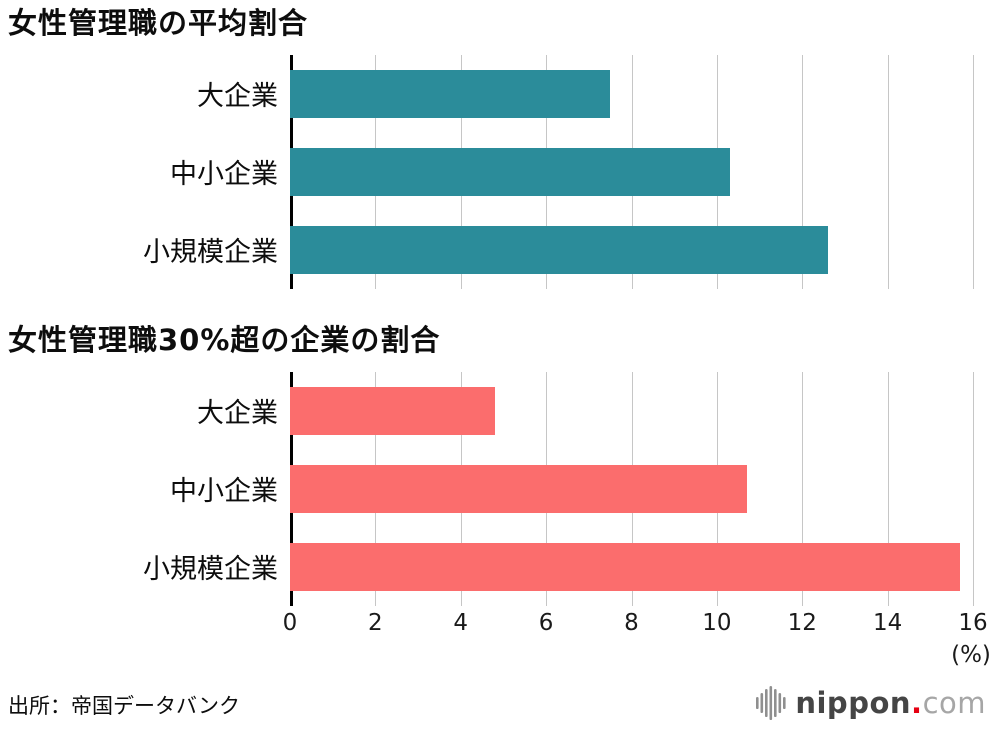  I want to click on x-tick-16: 16, so click(973, 622).